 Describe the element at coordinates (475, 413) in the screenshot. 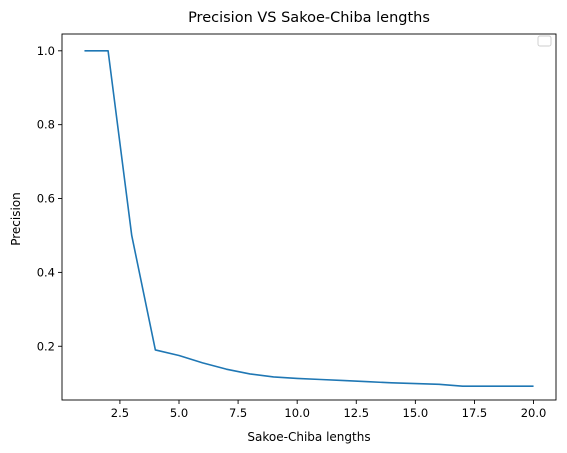

I see `x-tick-label: 17.5` at that location.